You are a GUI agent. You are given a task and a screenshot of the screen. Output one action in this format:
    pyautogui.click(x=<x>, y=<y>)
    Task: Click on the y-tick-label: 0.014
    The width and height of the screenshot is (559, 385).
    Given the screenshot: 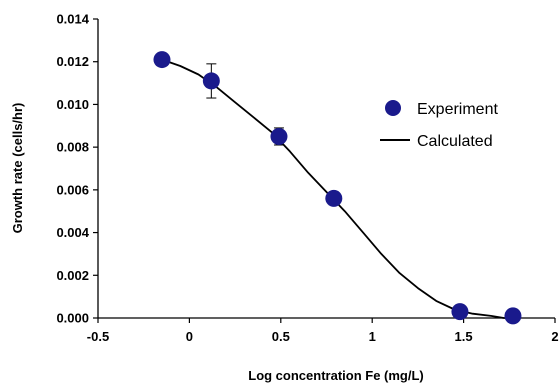 What is the action you would take?
    pyautogui.click(x=72, y=19)
    